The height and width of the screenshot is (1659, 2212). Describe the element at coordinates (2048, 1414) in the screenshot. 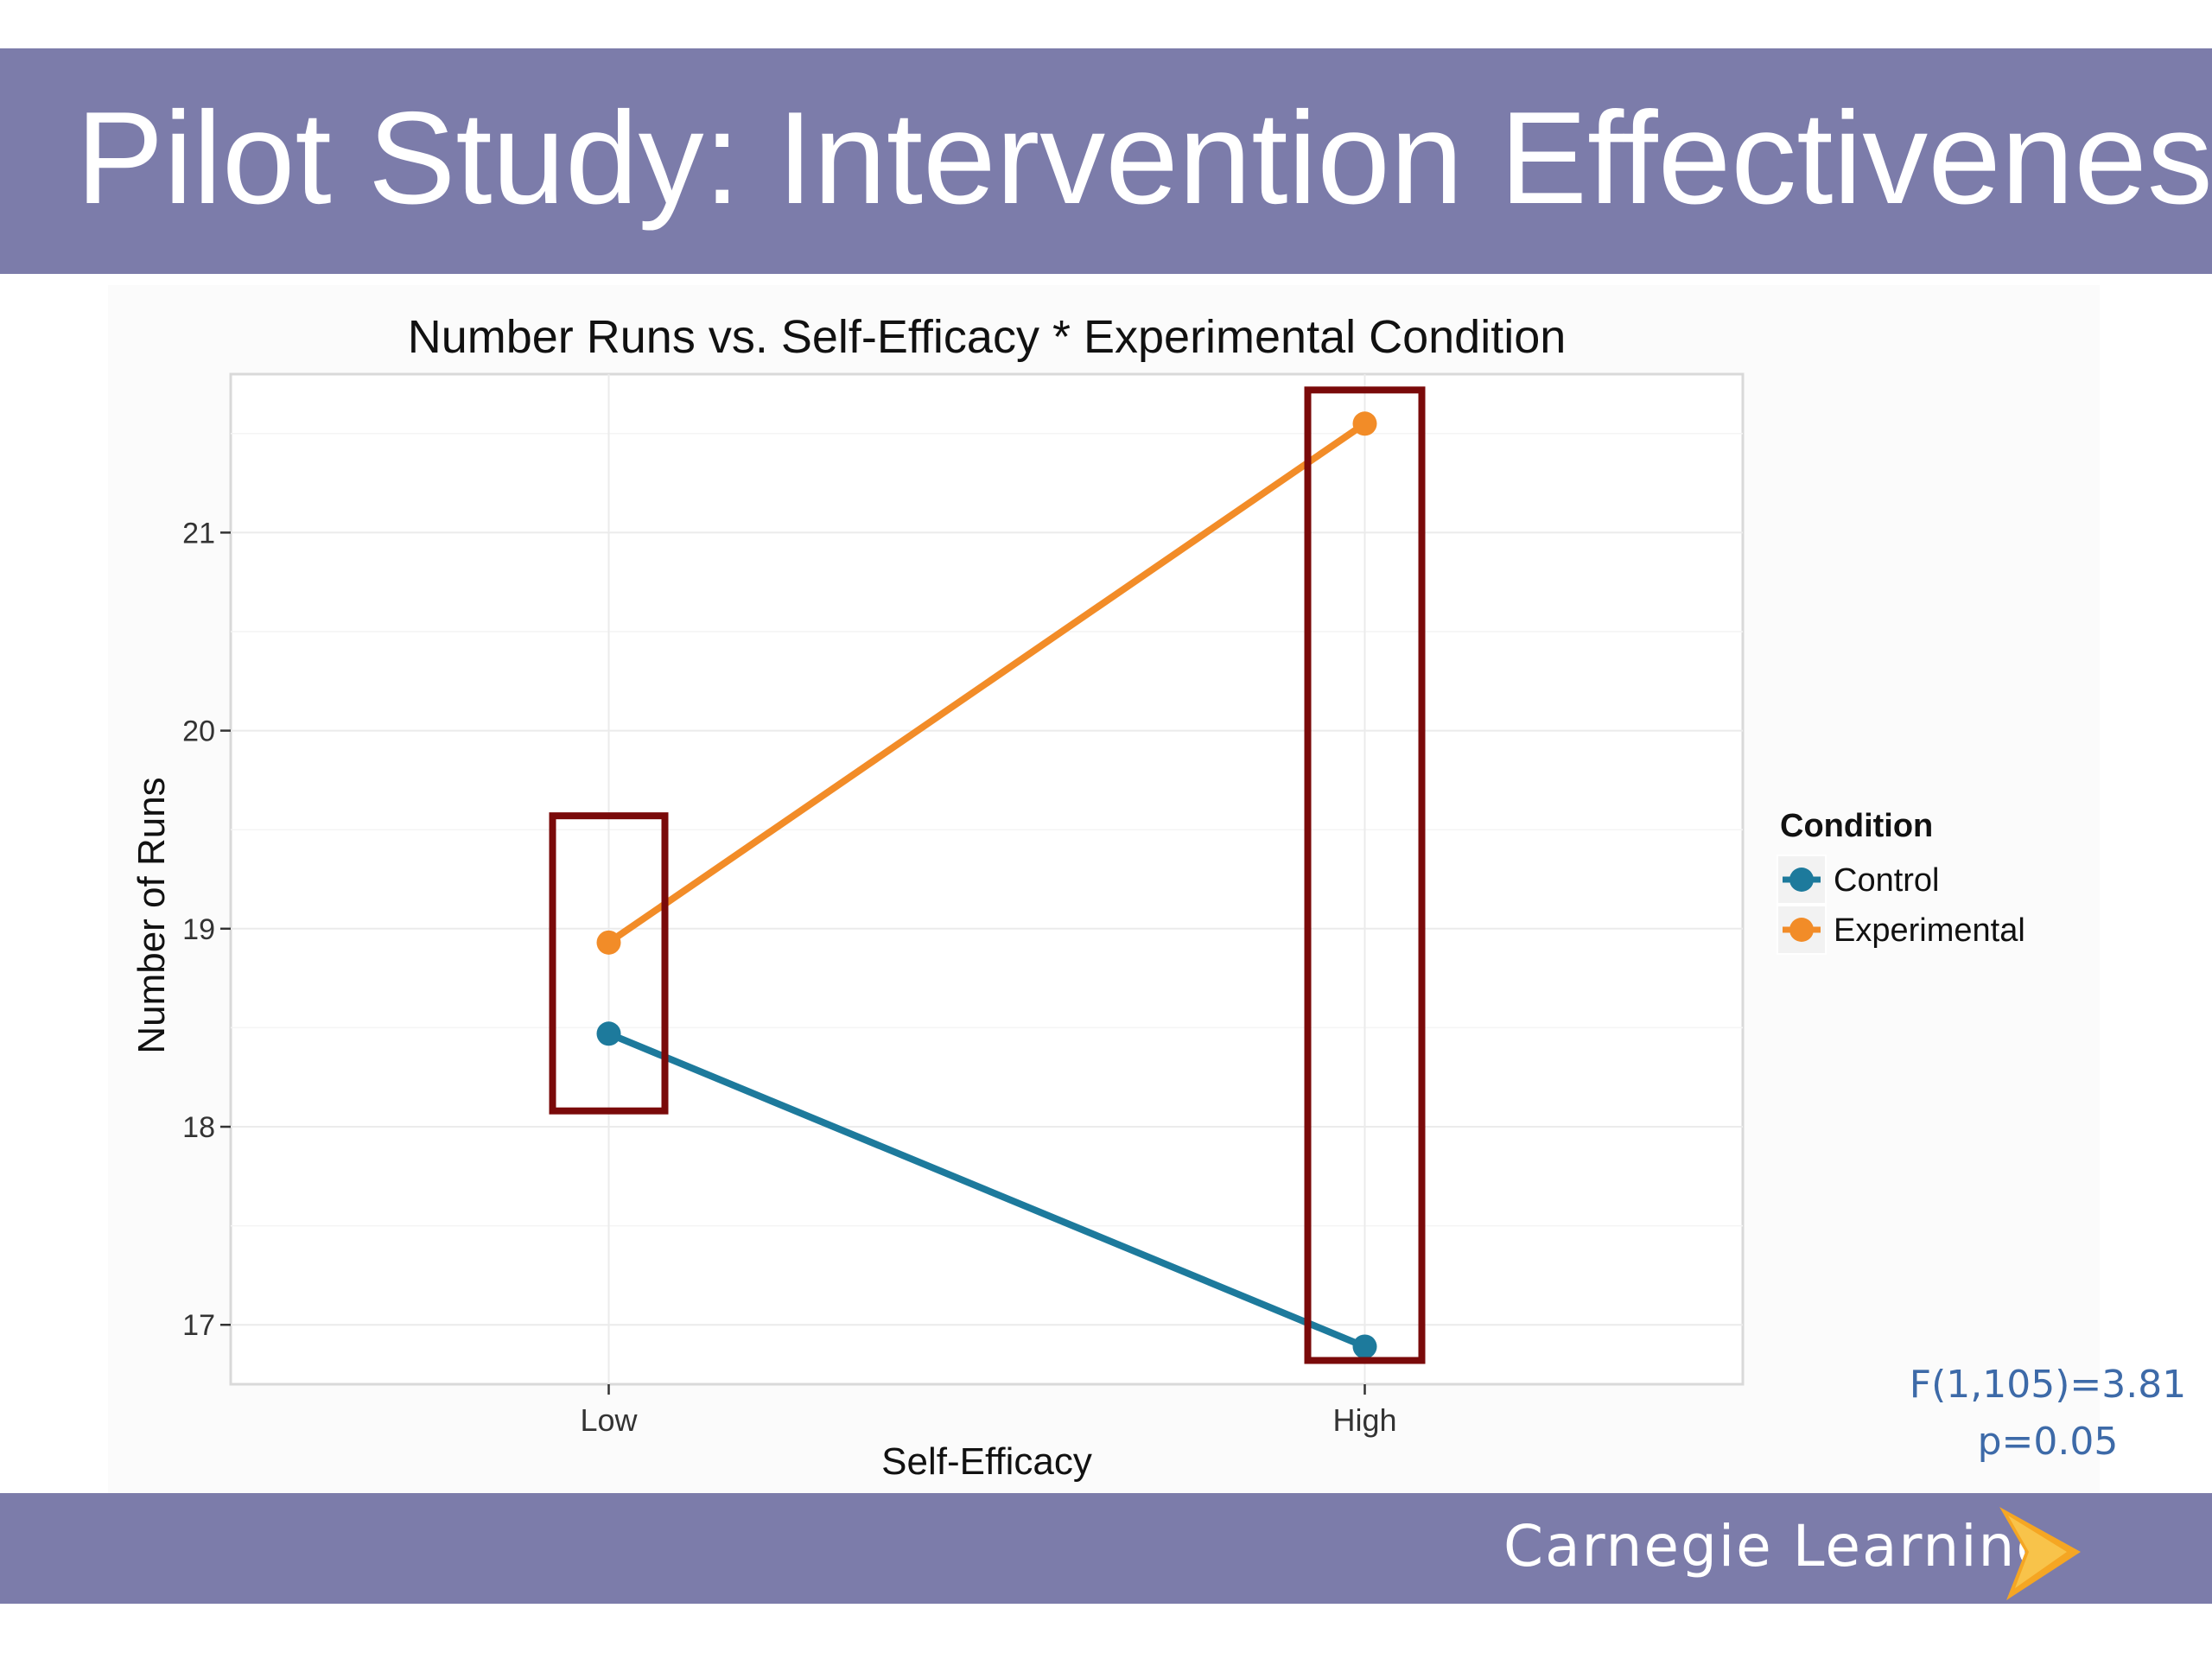

I see `stats-annotation: F(1,105)=3.81 p=0.05` at that location.